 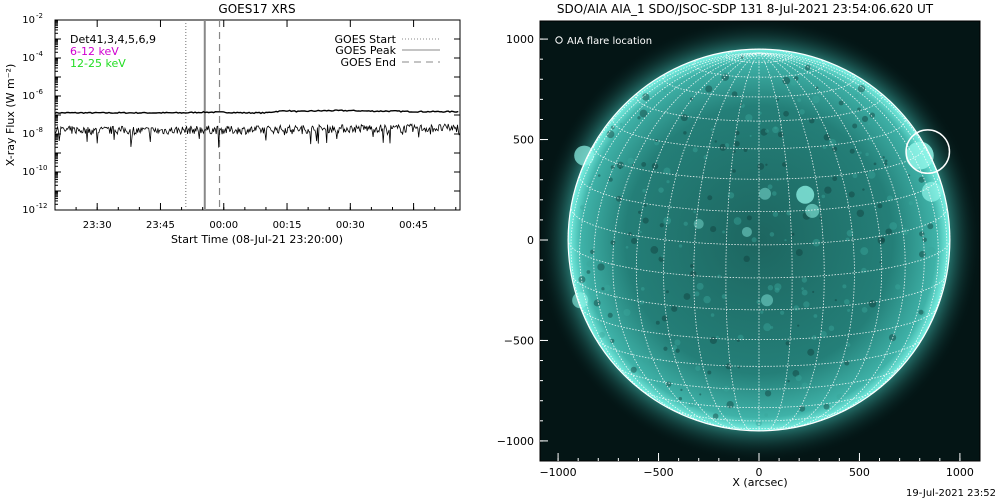 I want to click on goes-series-group, so click(x=257, y=128).